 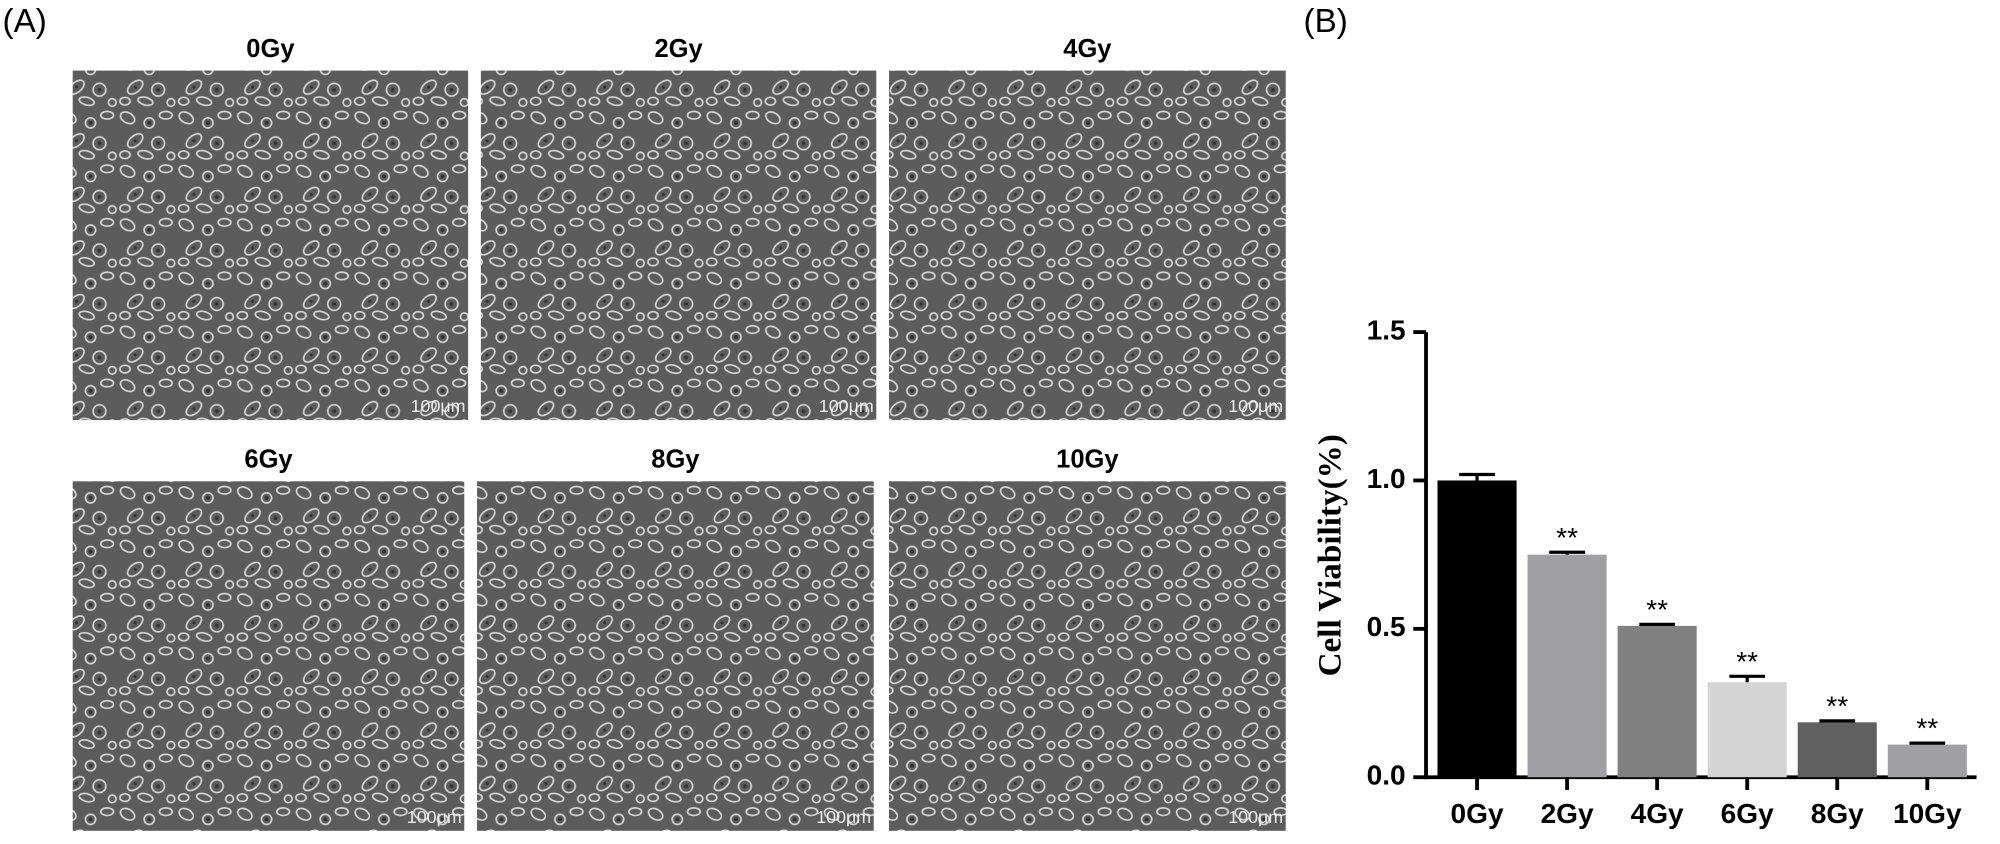 I want to click on x-tick-label: 0Gy, so click(x=1477, y=813).